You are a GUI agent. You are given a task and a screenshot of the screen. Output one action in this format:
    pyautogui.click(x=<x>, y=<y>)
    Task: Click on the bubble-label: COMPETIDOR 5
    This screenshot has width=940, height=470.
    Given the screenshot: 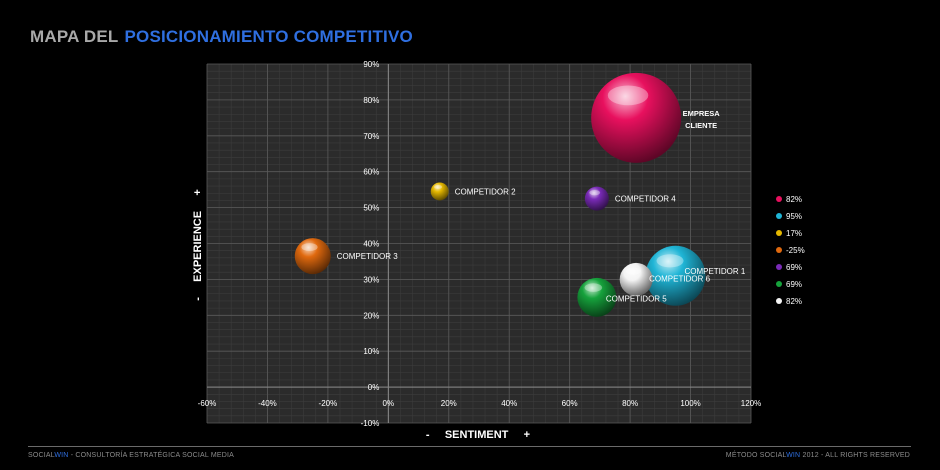 What is the action you would take?
    pyautogui.click(x=636, y=298)
    